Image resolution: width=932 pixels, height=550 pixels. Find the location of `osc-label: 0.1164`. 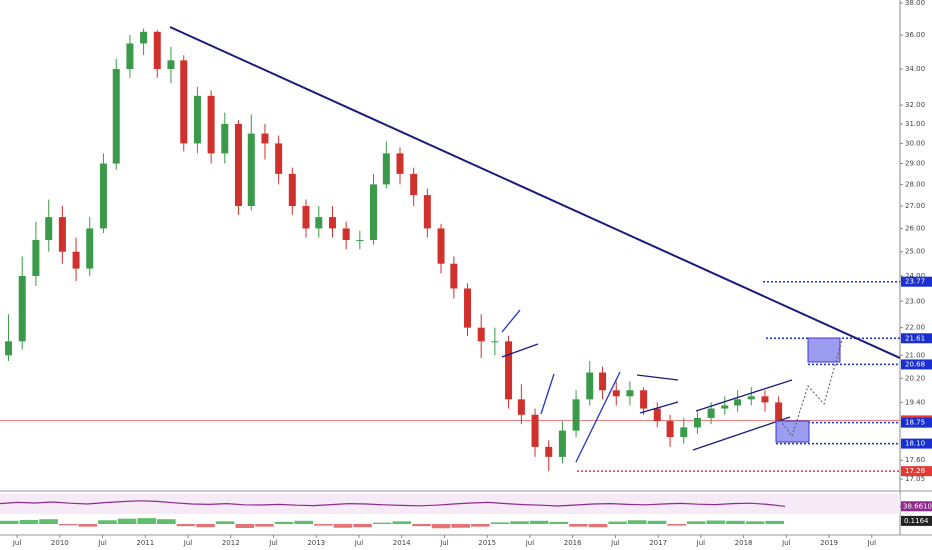

osc-label: 0.1164 is located at coordinates (916, 521).